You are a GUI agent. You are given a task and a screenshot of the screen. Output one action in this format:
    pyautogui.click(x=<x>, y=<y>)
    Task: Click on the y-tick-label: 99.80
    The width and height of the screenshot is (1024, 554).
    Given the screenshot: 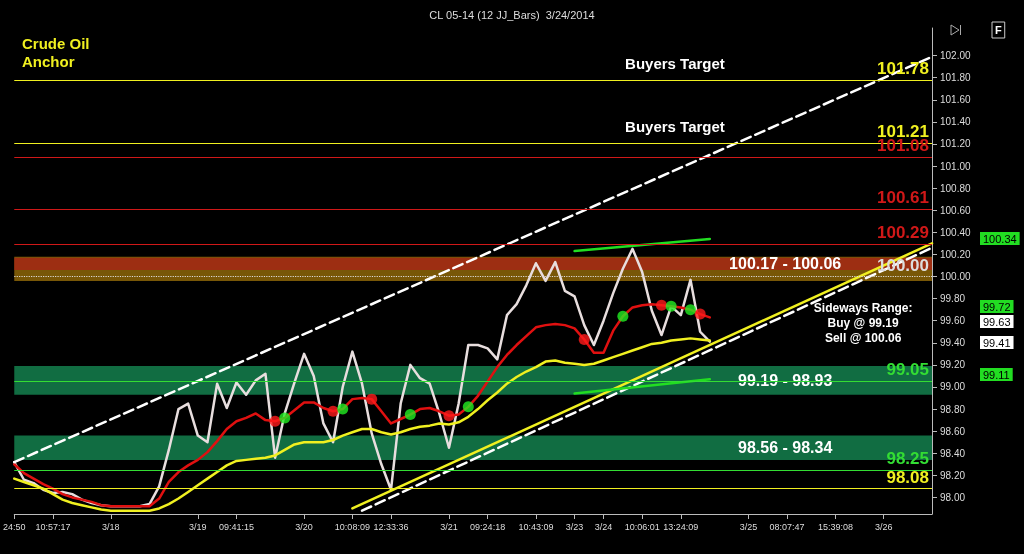 What is the action you would take?
    pyautogui.click(x=953, y=299)
    